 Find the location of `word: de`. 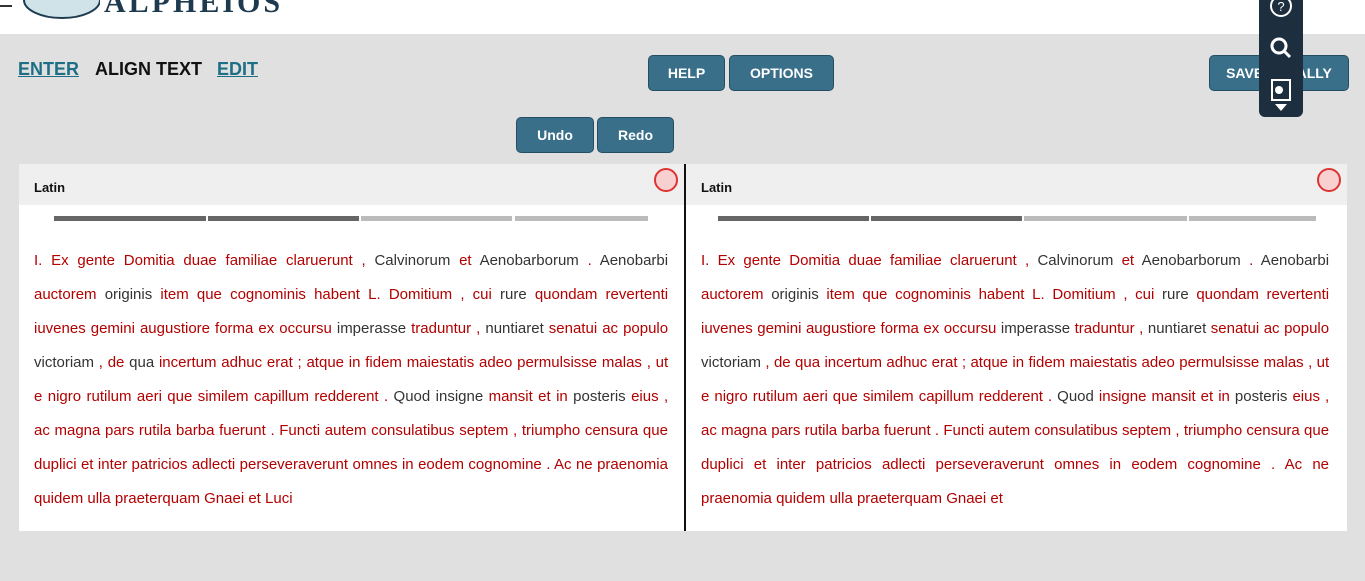

word: de is located at coordinates (782, 362).